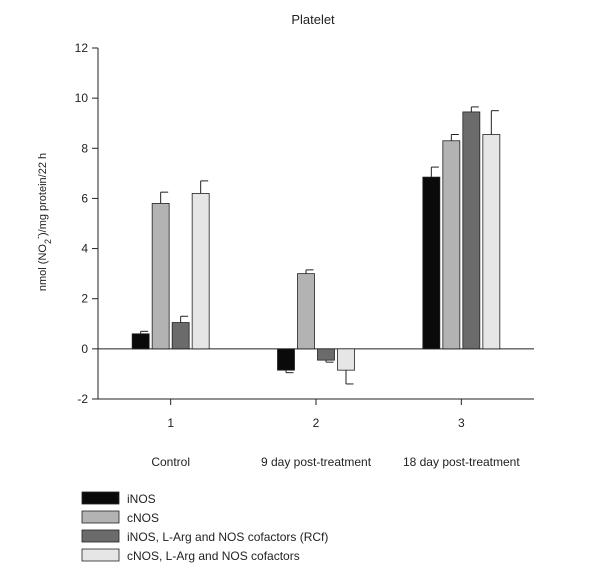  What do you see at coordinates (213, 556) in the screenshot?
I see `legend-label: cNOS, L-Arg and NOS cofactors` at bounding box center [213, 556].